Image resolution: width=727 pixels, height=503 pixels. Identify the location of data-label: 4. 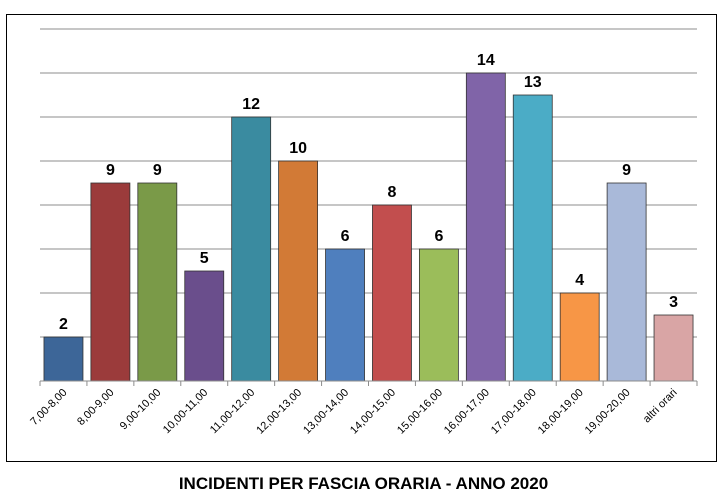
(579, 280).